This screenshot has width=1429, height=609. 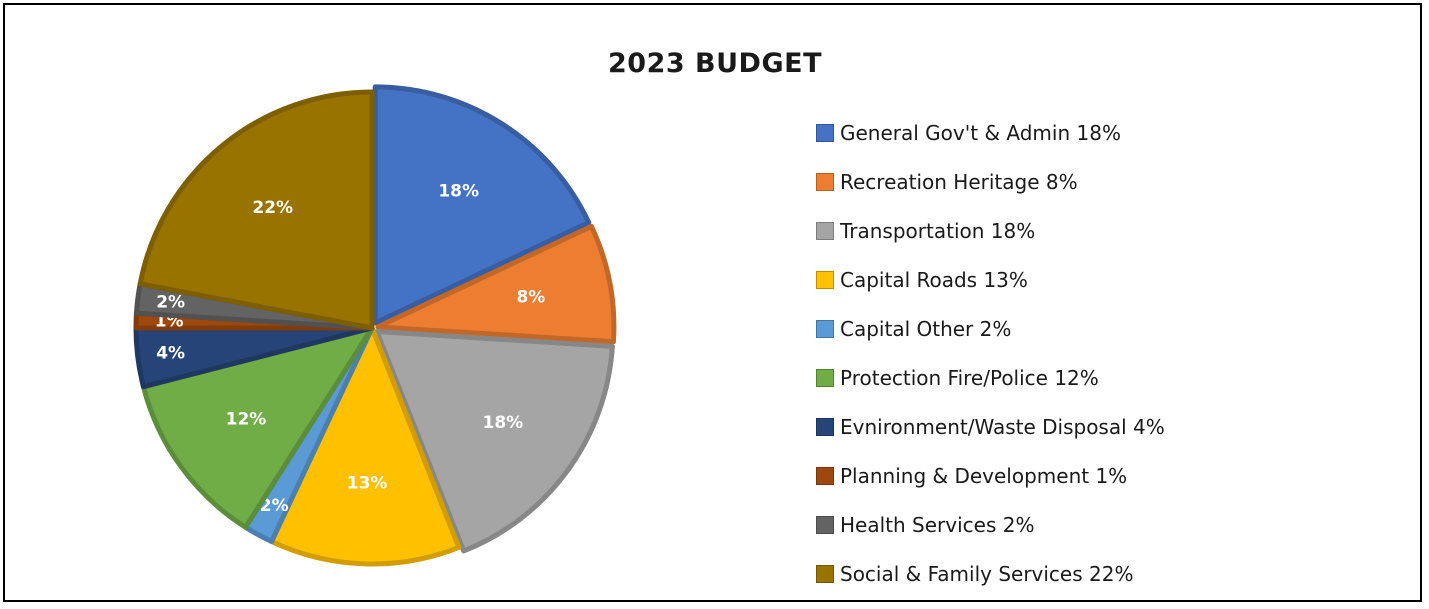 I want to click on legend-label: Social & Family Services 22%, so click(x=987, y=573).